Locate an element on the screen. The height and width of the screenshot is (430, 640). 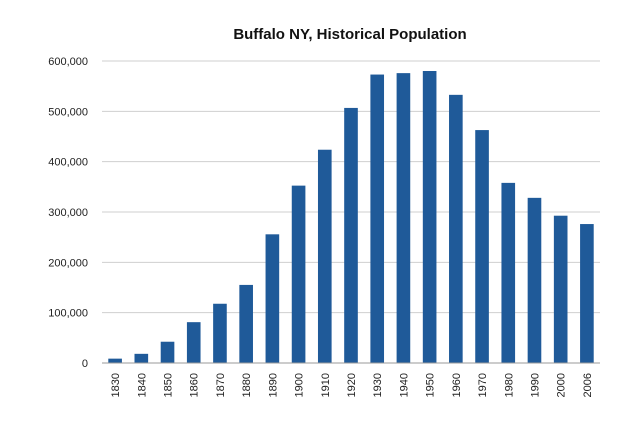
x-tick-label: 1870 is located at coordinates (221, 385).